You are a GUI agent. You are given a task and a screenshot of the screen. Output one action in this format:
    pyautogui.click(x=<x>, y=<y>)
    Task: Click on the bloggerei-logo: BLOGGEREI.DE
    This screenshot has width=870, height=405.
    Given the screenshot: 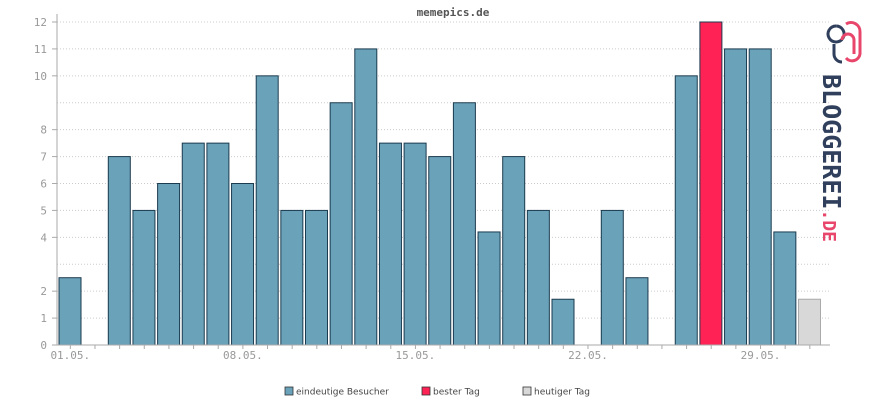 What is the action you would take?
    pyautogui.click(x=839, y=131)
    